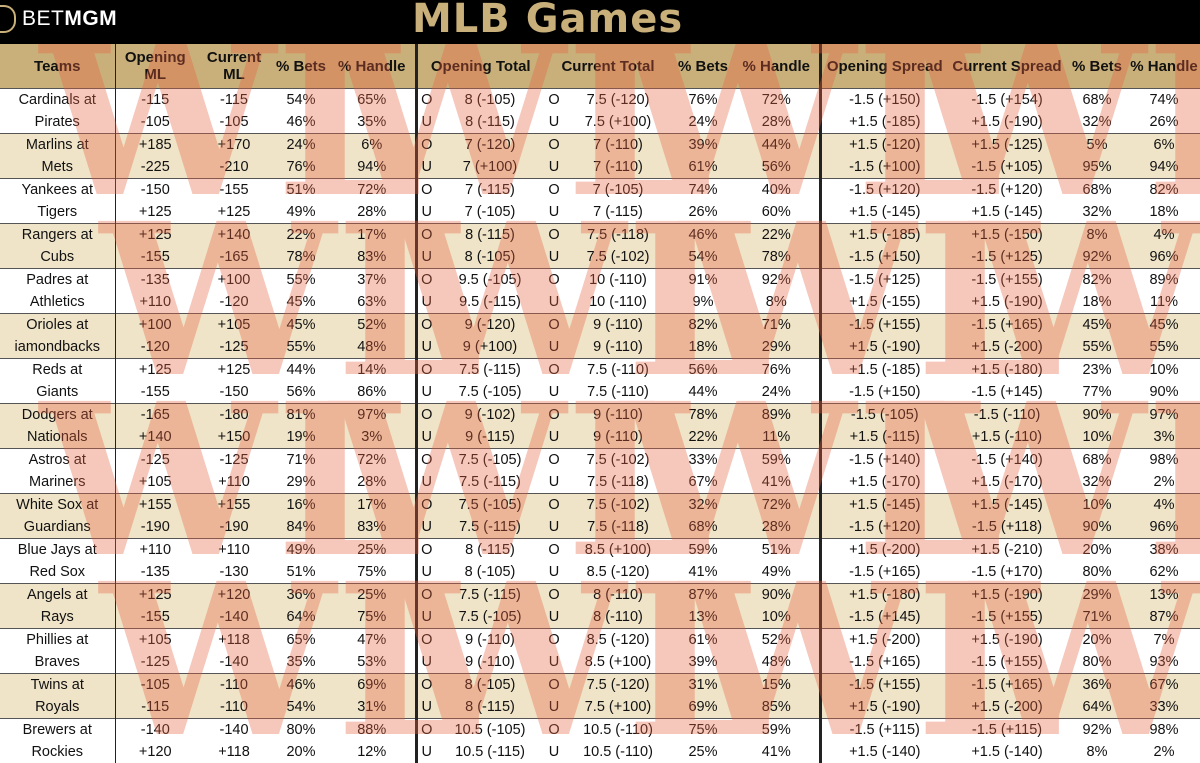 This screenshot has width=1200, height=763. What do you see at coordinates (618, 280) in the screenshot?
I see `current-total-cell: 10 (-110)` at bounding box center [618, 280].